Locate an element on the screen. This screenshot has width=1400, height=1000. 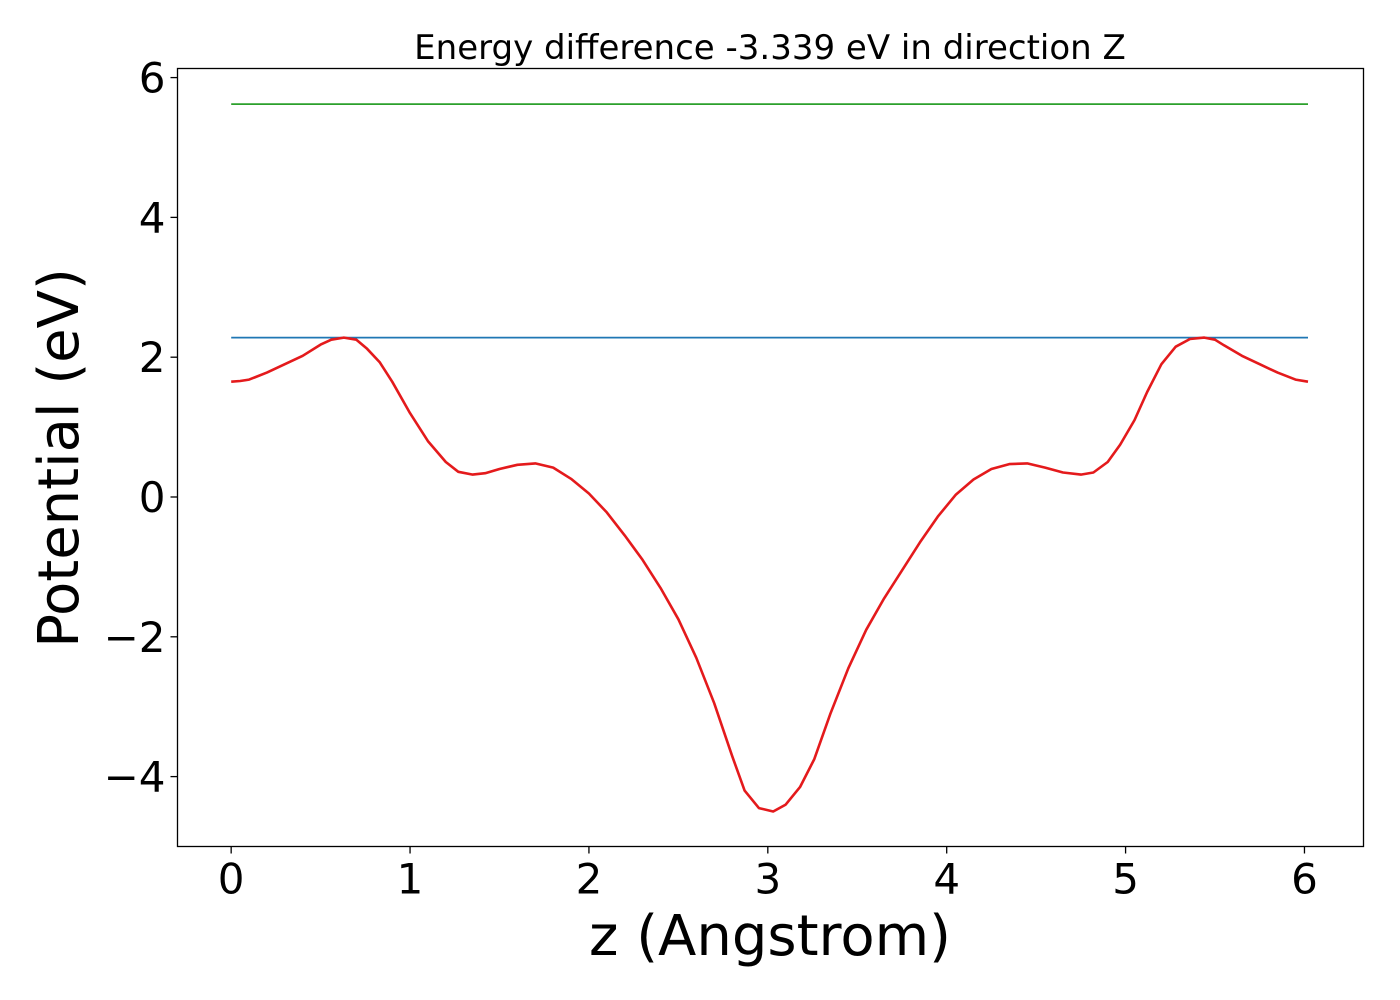
y-tick-label: −4 is located at coordinates (135, 777).